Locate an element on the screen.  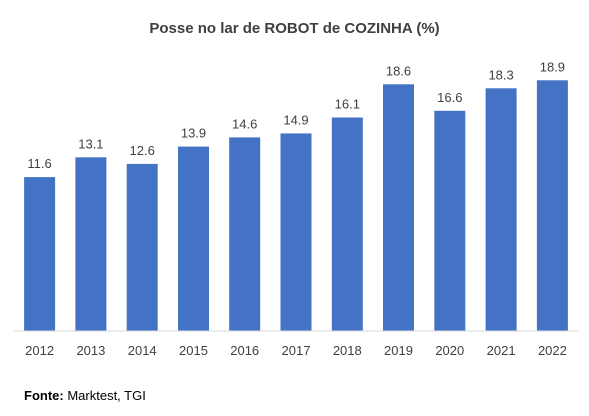
x-tick-2015: 2015 is located at coordinates (193, 350).